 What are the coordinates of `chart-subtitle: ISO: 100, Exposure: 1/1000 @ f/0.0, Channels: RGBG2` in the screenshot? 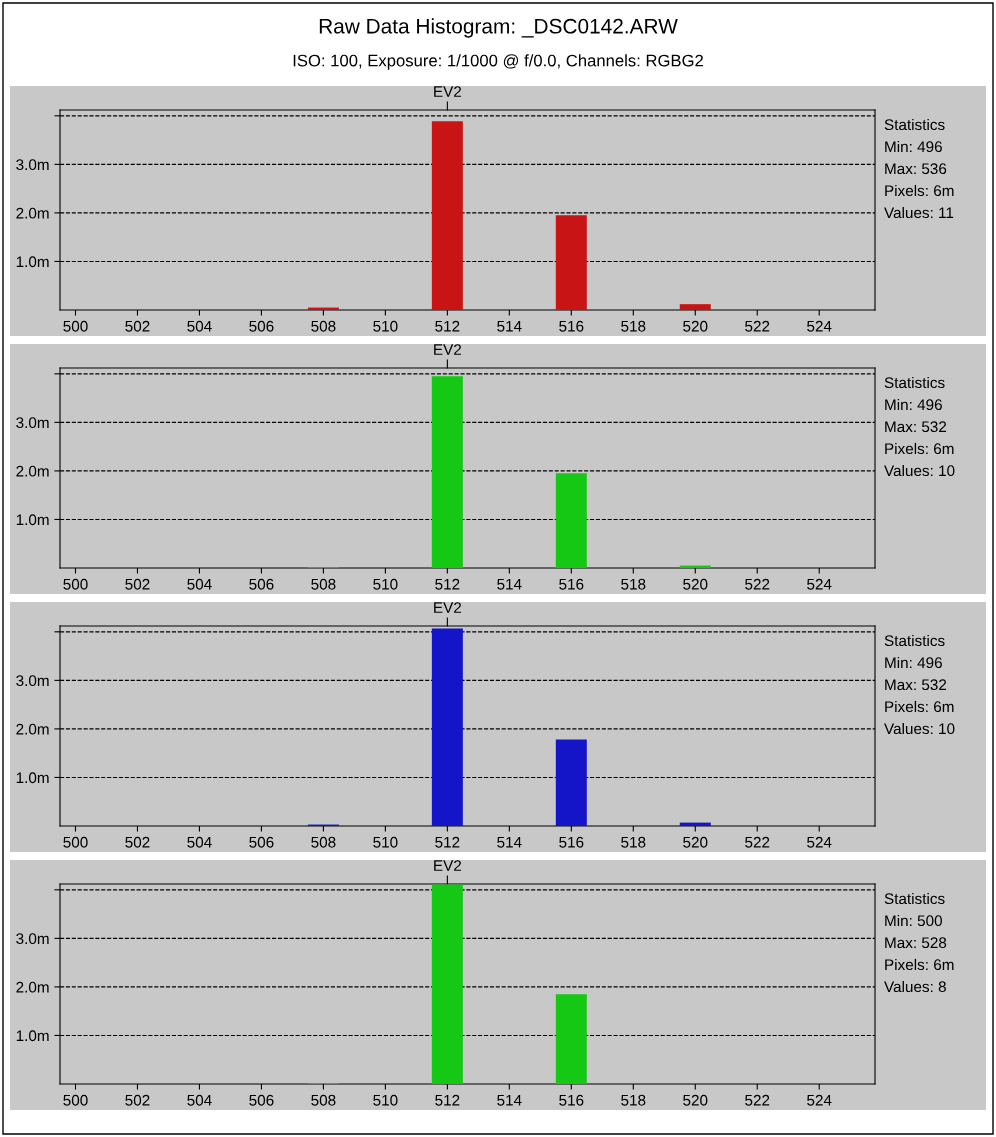 It's located at (498, 62).